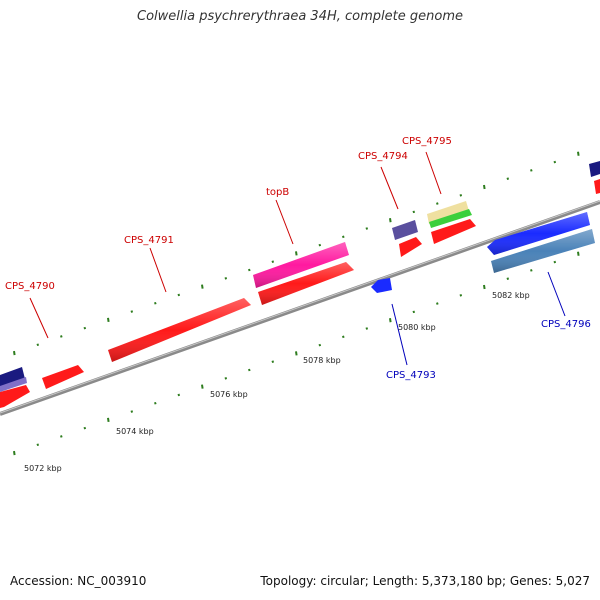 Image resolution: width=600 pixels, height=600 pixels. What do you see at coordinates (453, 231) in the screenshot?
I see `gene-arrow-cps-4795-lower` at bounding box center [453, 231].